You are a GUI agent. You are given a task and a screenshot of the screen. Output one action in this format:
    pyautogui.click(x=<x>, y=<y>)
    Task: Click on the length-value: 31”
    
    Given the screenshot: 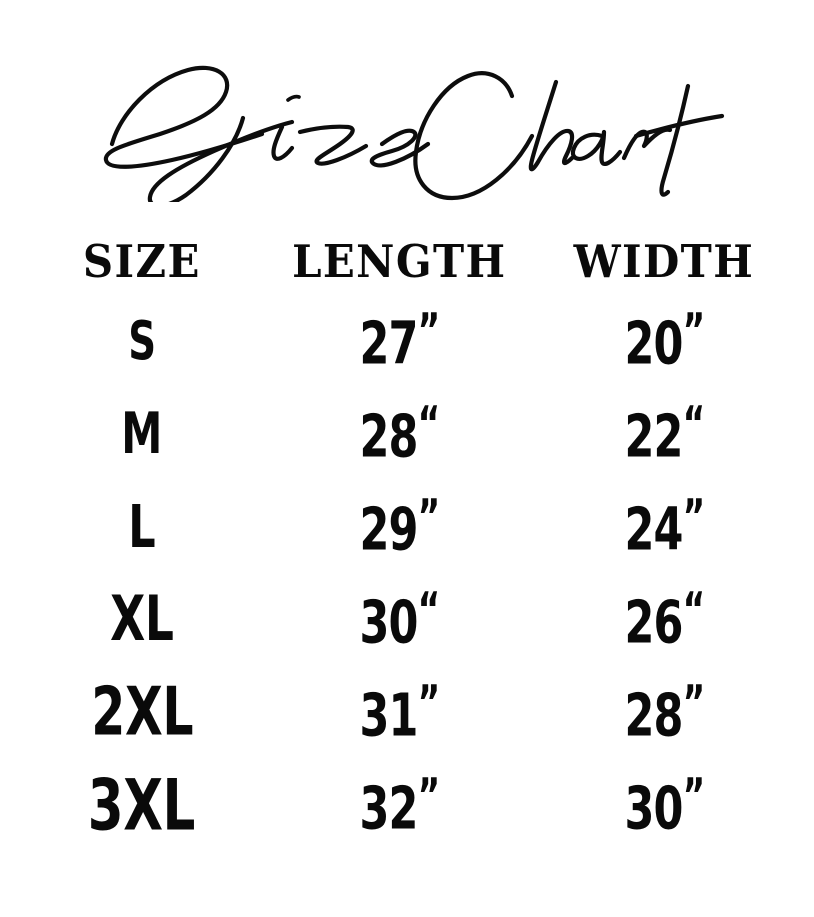 What is the action you would take?
    pyautogui.click(x=399, y=710)
    